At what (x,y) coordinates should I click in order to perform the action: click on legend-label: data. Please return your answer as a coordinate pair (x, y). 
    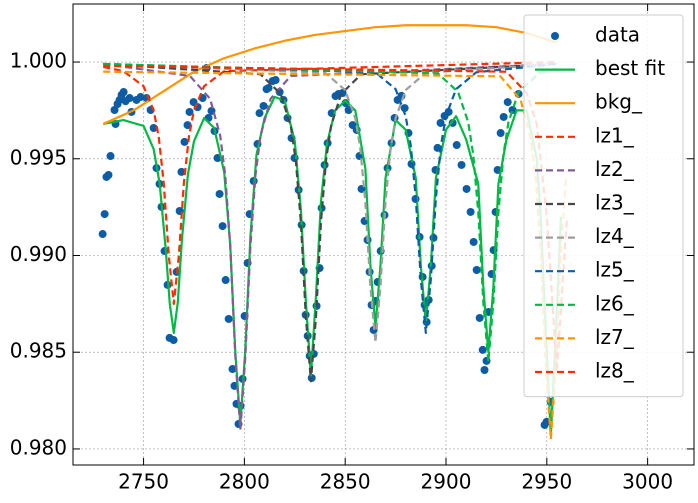
    Looking at the image, I should click on (617, 35).